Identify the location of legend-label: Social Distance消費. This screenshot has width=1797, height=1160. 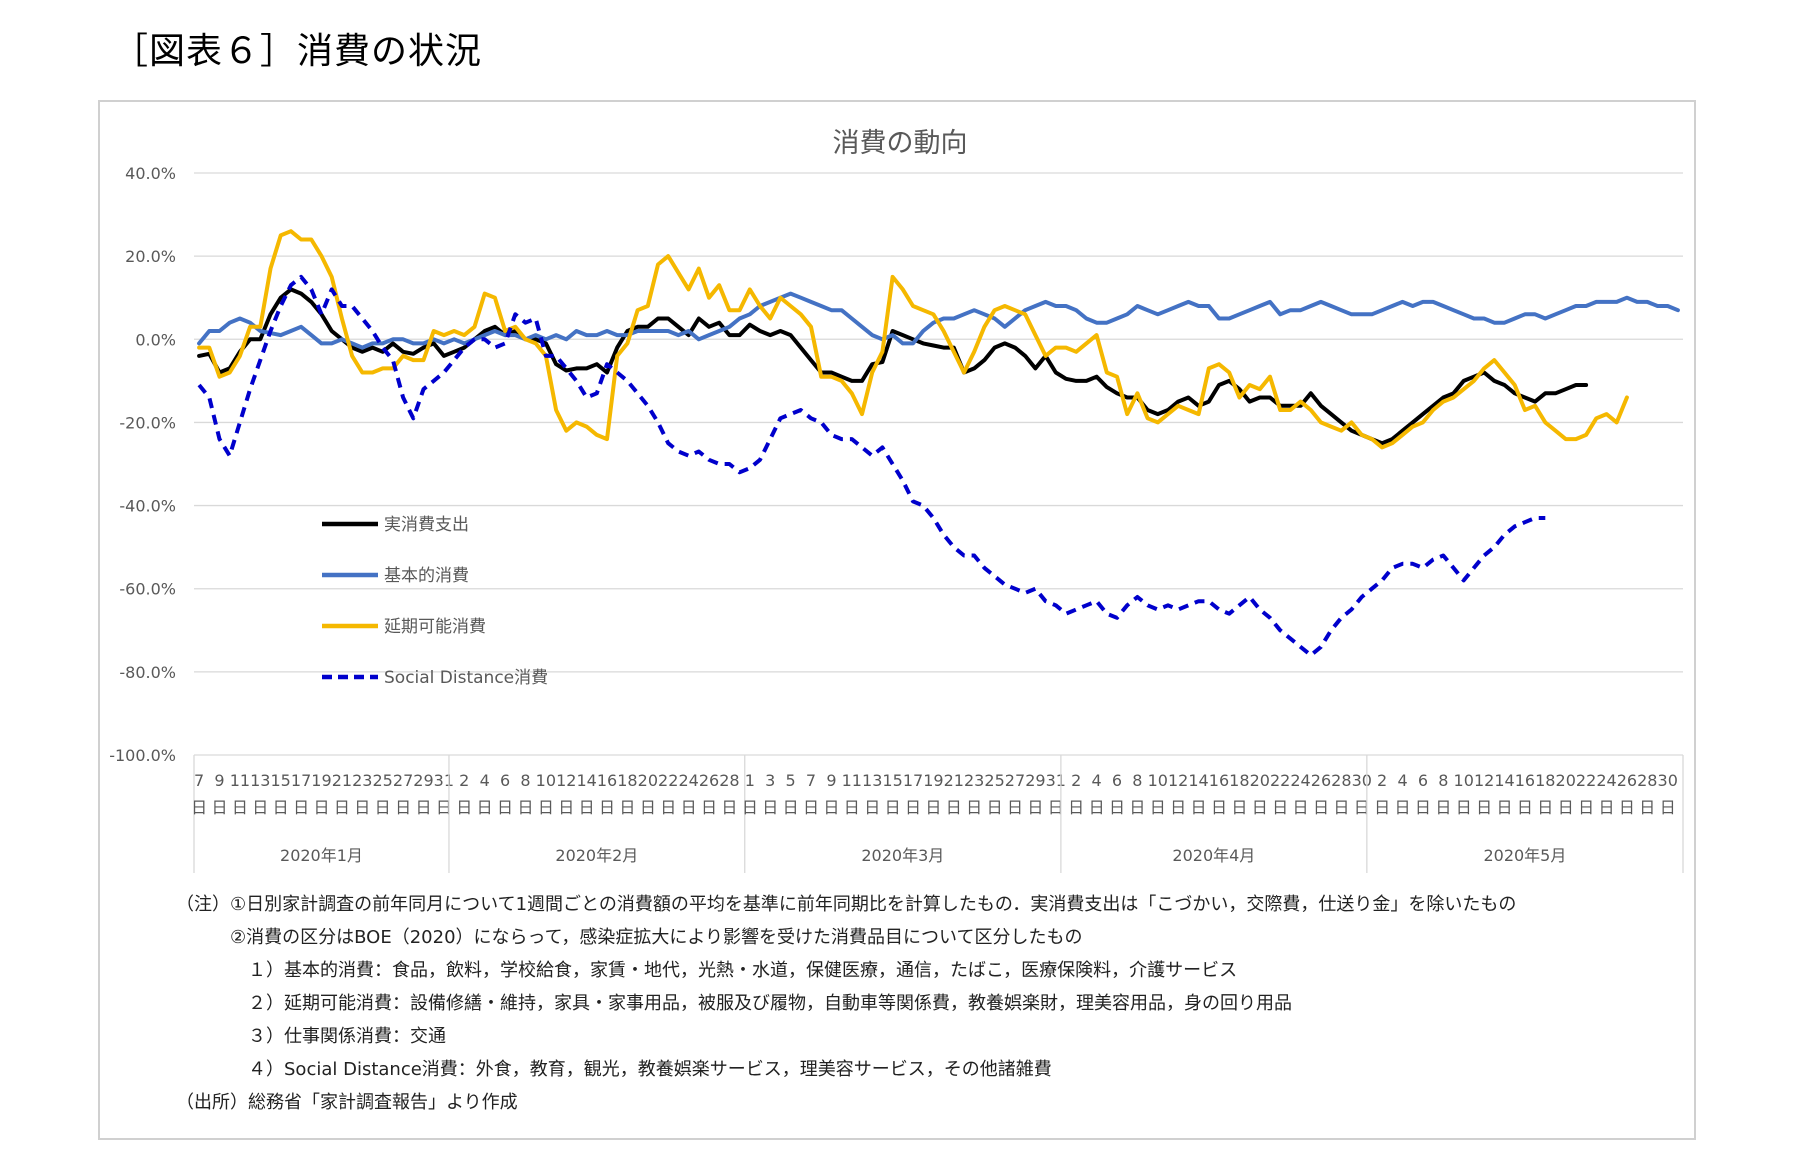
(466, 678).